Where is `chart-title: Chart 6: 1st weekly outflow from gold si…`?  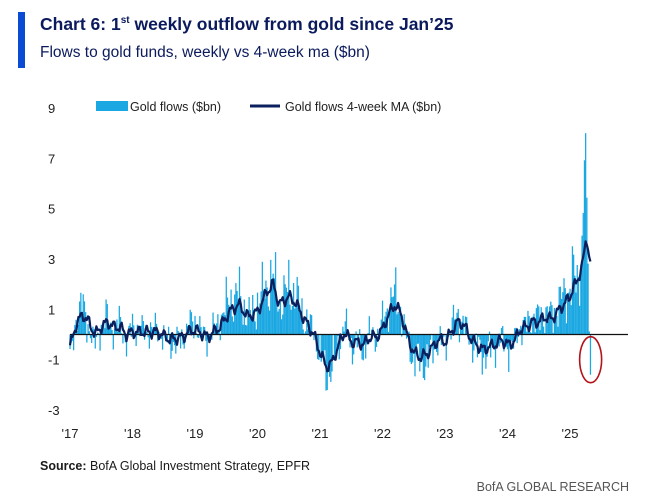
chart-title: Chart 6: 1st weekly outflow from gold si… is located at coordinates (246, 24).